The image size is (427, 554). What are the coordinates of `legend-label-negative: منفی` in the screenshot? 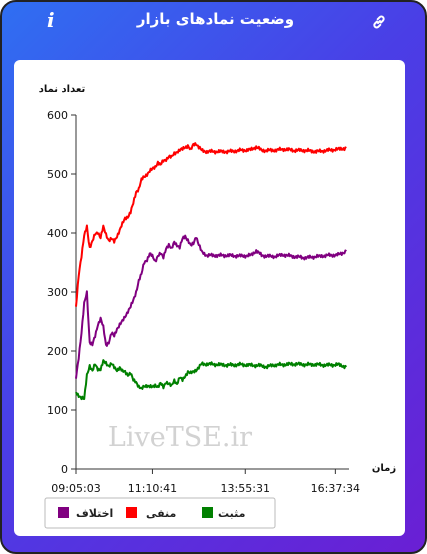 It's located at (161, 513).